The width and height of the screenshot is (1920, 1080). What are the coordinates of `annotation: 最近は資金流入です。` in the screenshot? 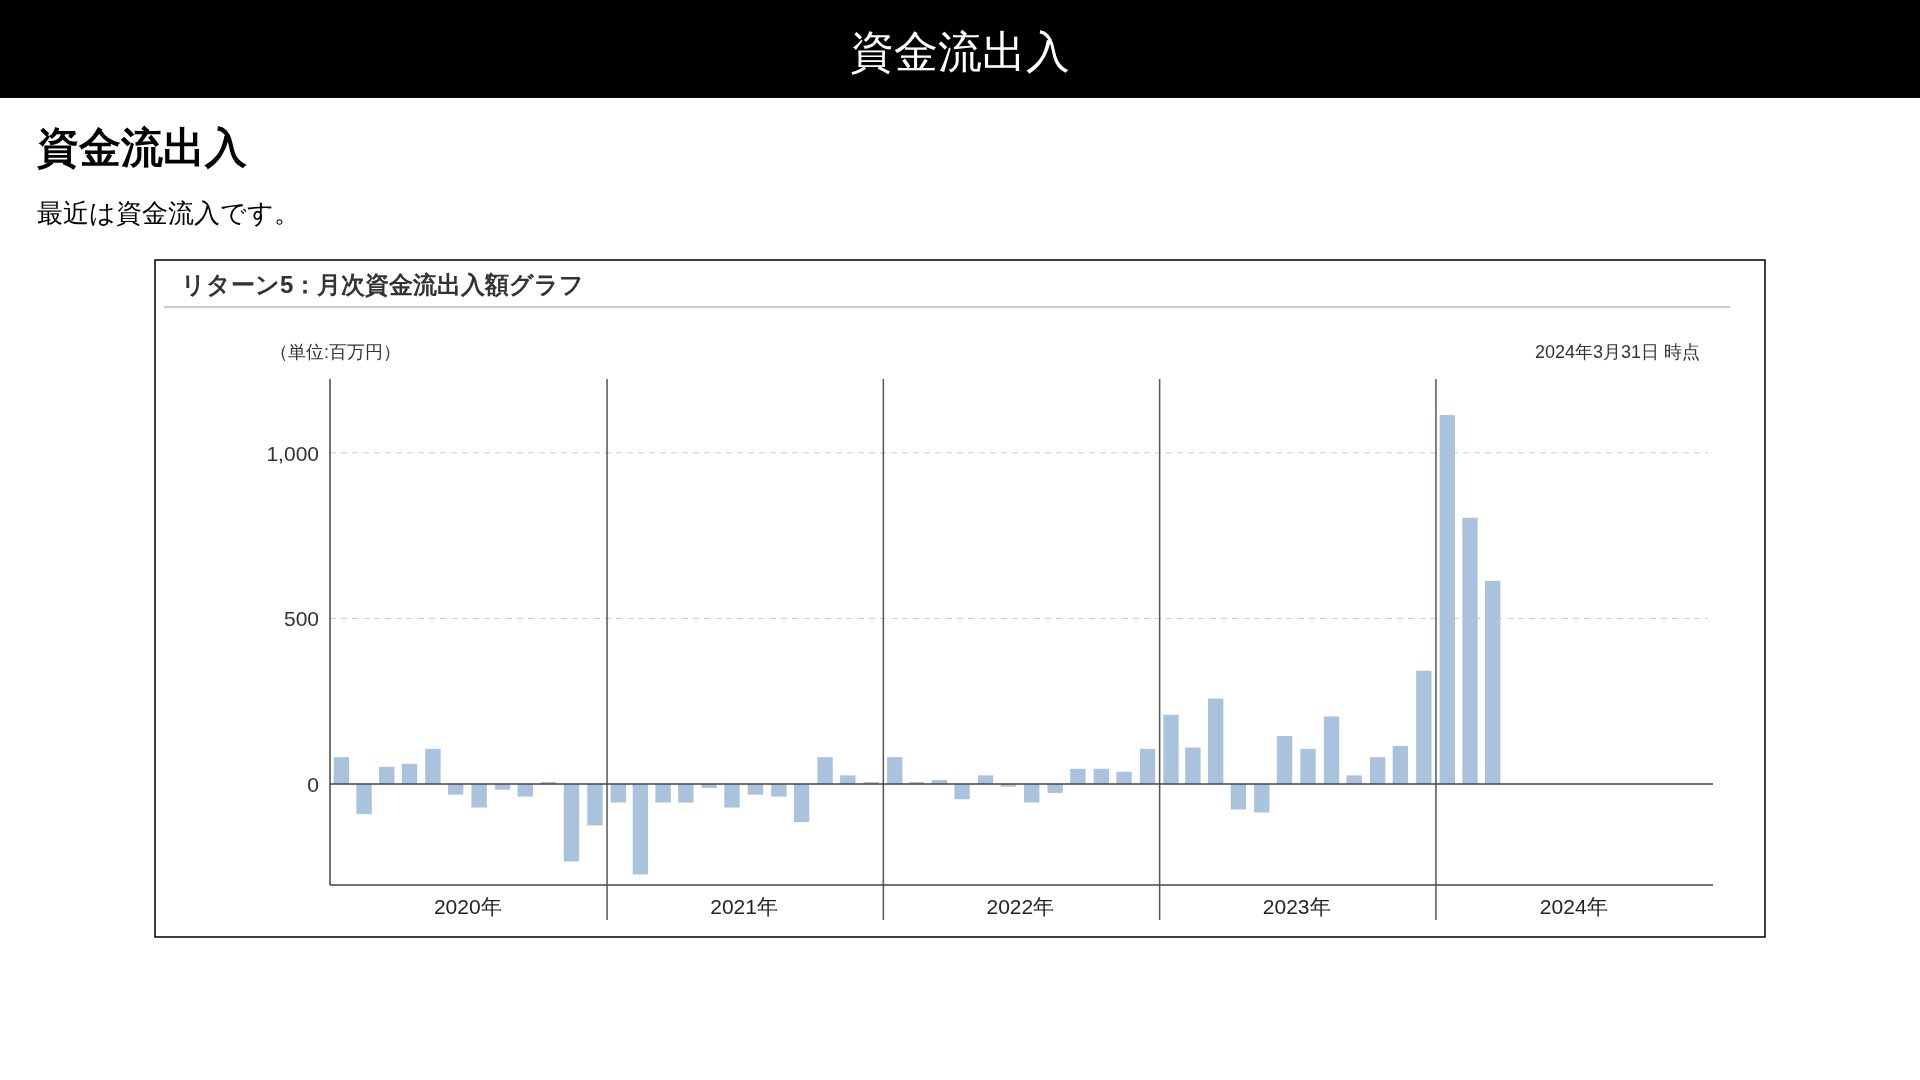 It's located at (168, 213).